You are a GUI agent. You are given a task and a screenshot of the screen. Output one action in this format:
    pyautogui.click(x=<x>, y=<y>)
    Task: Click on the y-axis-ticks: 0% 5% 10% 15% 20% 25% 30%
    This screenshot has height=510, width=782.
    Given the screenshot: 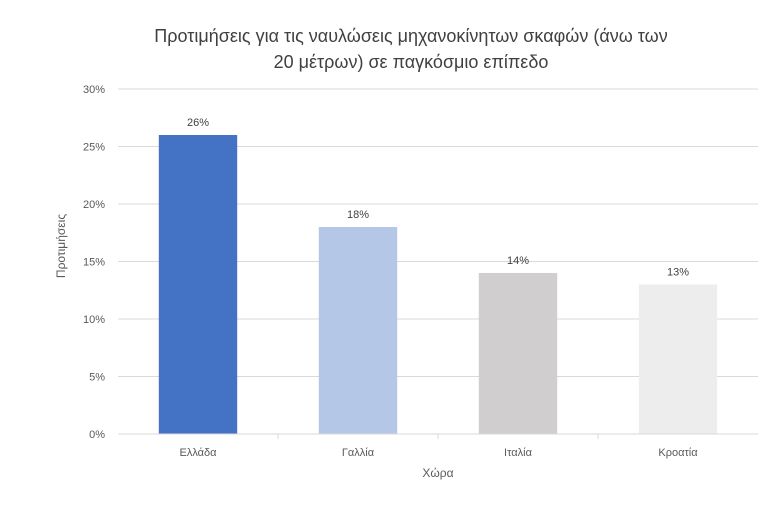 What is the action you would take?
    pyautogui.click(x=94, y=262)
    